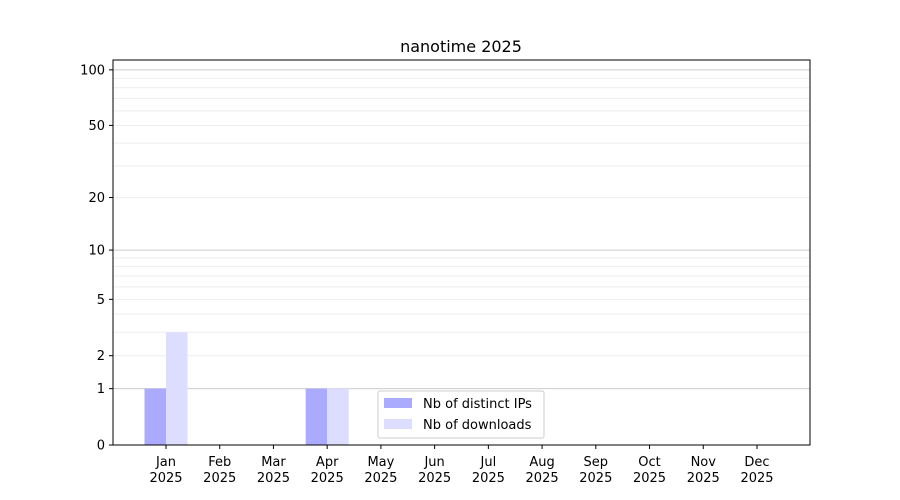 The width and height of the screenshot is (900, 500). I want to click on y-tick-label: 0, so click(101, 446).